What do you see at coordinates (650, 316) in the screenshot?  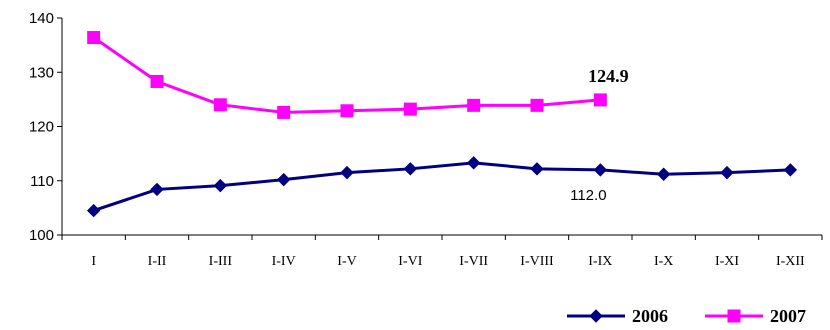 I see `legend-label: 2006` at bounding box center [650, 316].